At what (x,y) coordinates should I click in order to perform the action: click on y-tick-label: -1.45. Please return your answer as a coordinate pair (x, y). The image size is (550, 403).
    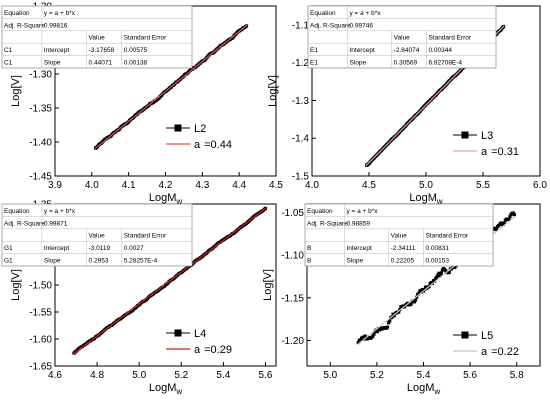
    Looking at the image, I should click on (40, 177).